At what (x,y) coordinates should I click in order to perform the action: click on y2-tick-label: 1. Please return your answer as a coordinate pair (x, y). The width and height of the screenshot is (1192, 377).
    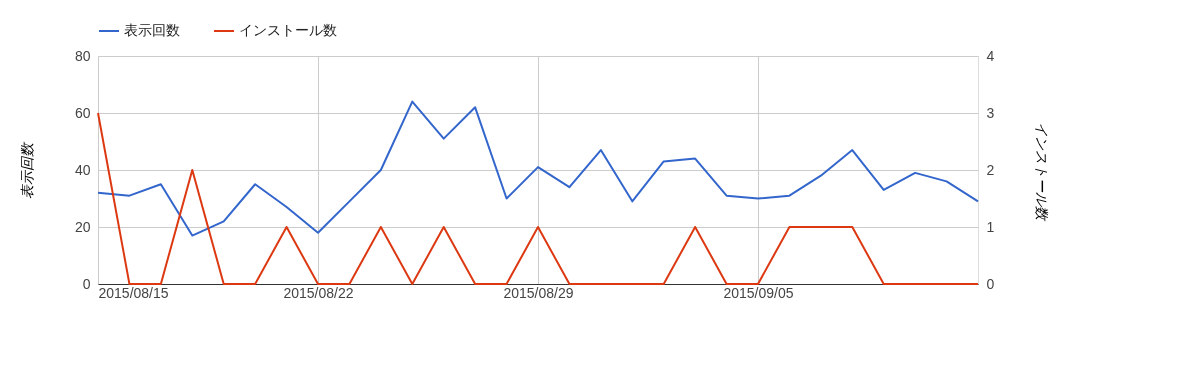
    Looking at the image, I should click on (990, 226).